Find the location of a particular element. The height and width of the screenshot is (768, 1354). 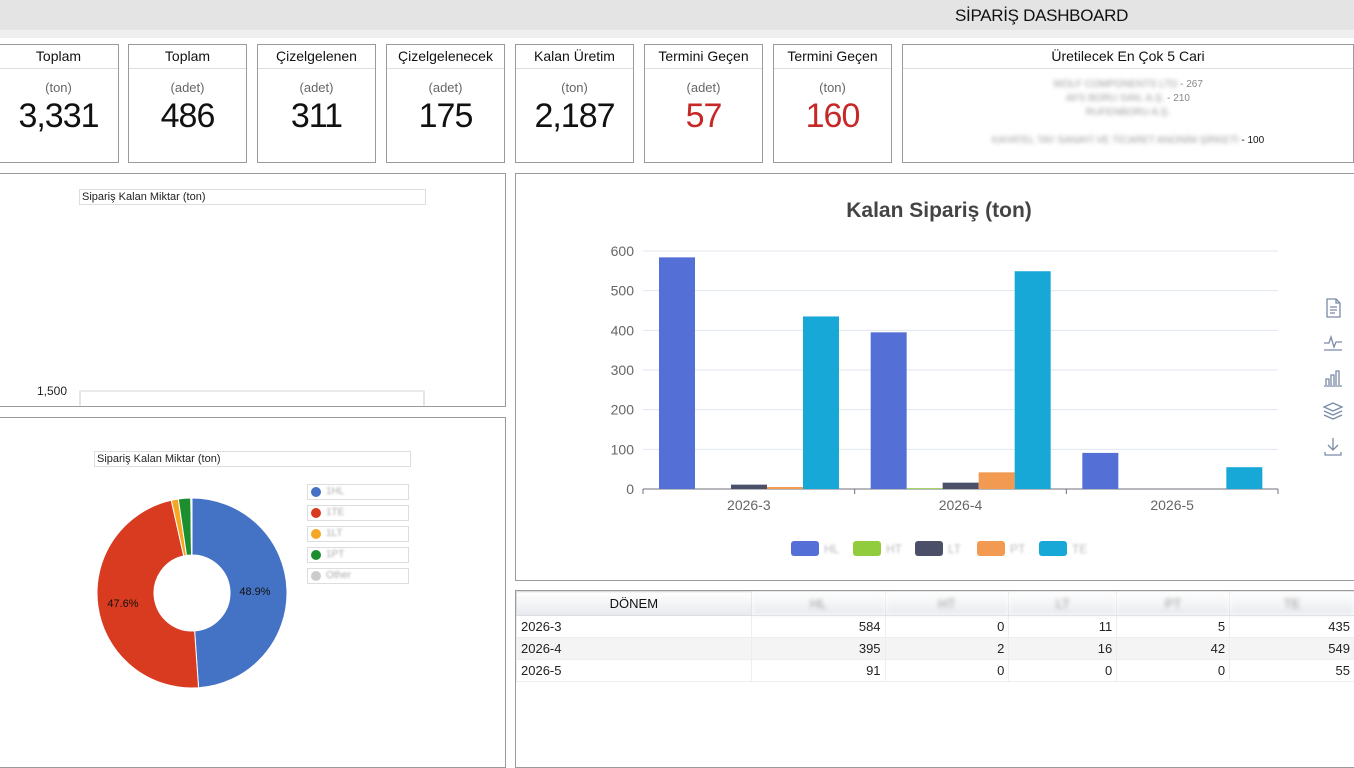

bar-chart-svg: 1,5001,00050001HL1TE1LT1TC1HT is located at coordinates (231, 395).